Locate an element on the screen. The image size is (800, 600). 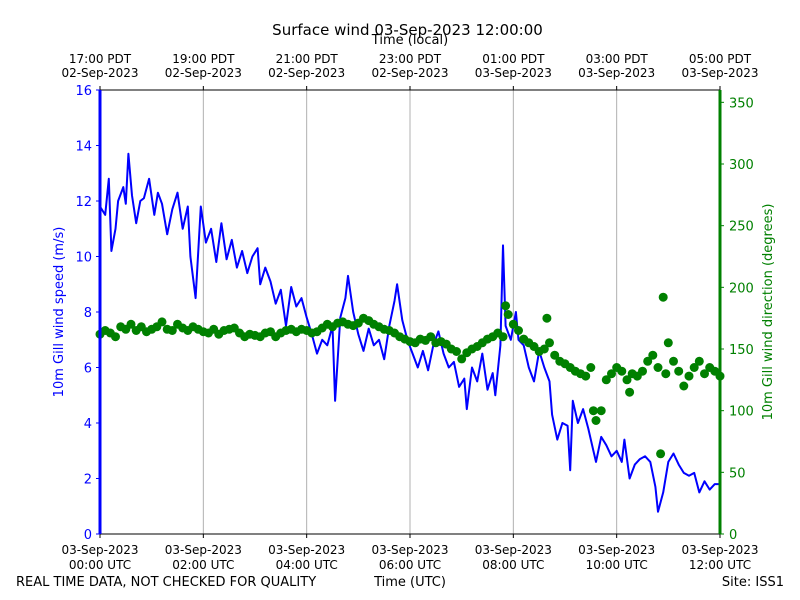
y-tick-label: 14 is located at coordinates (83, 147).